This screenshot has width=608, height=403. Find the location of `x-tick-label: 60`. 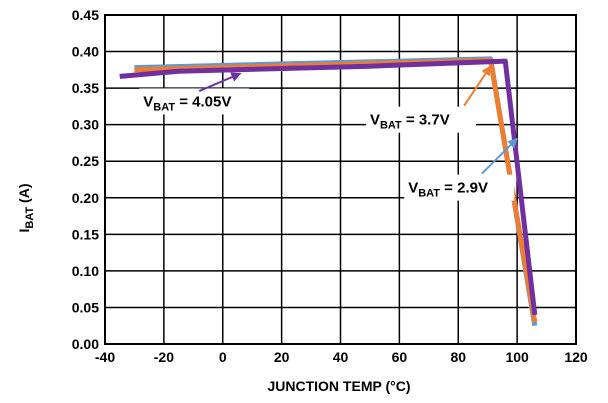

x-tick-label: 60 is located at coordinates (400, 357).